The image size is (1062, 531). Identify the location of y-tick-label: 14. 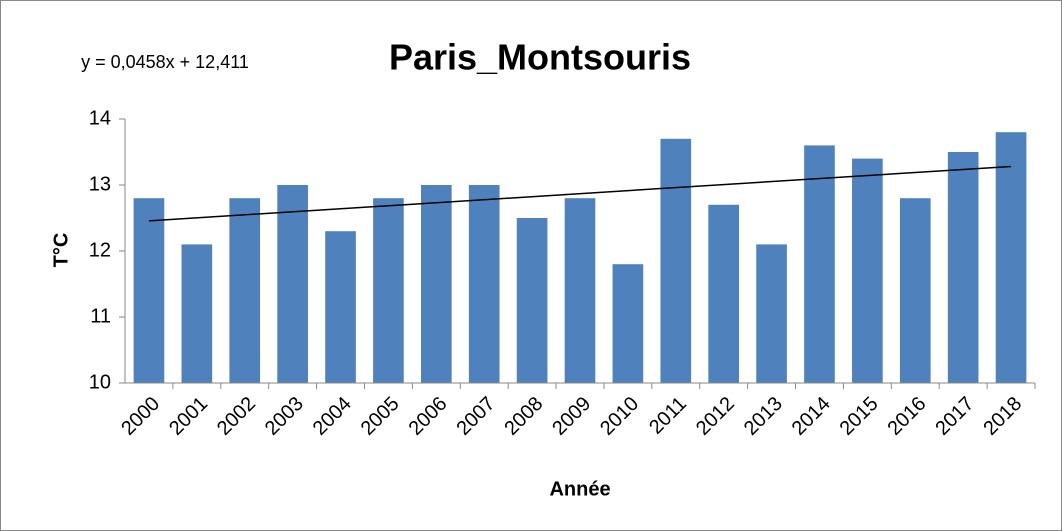
(100, 118).